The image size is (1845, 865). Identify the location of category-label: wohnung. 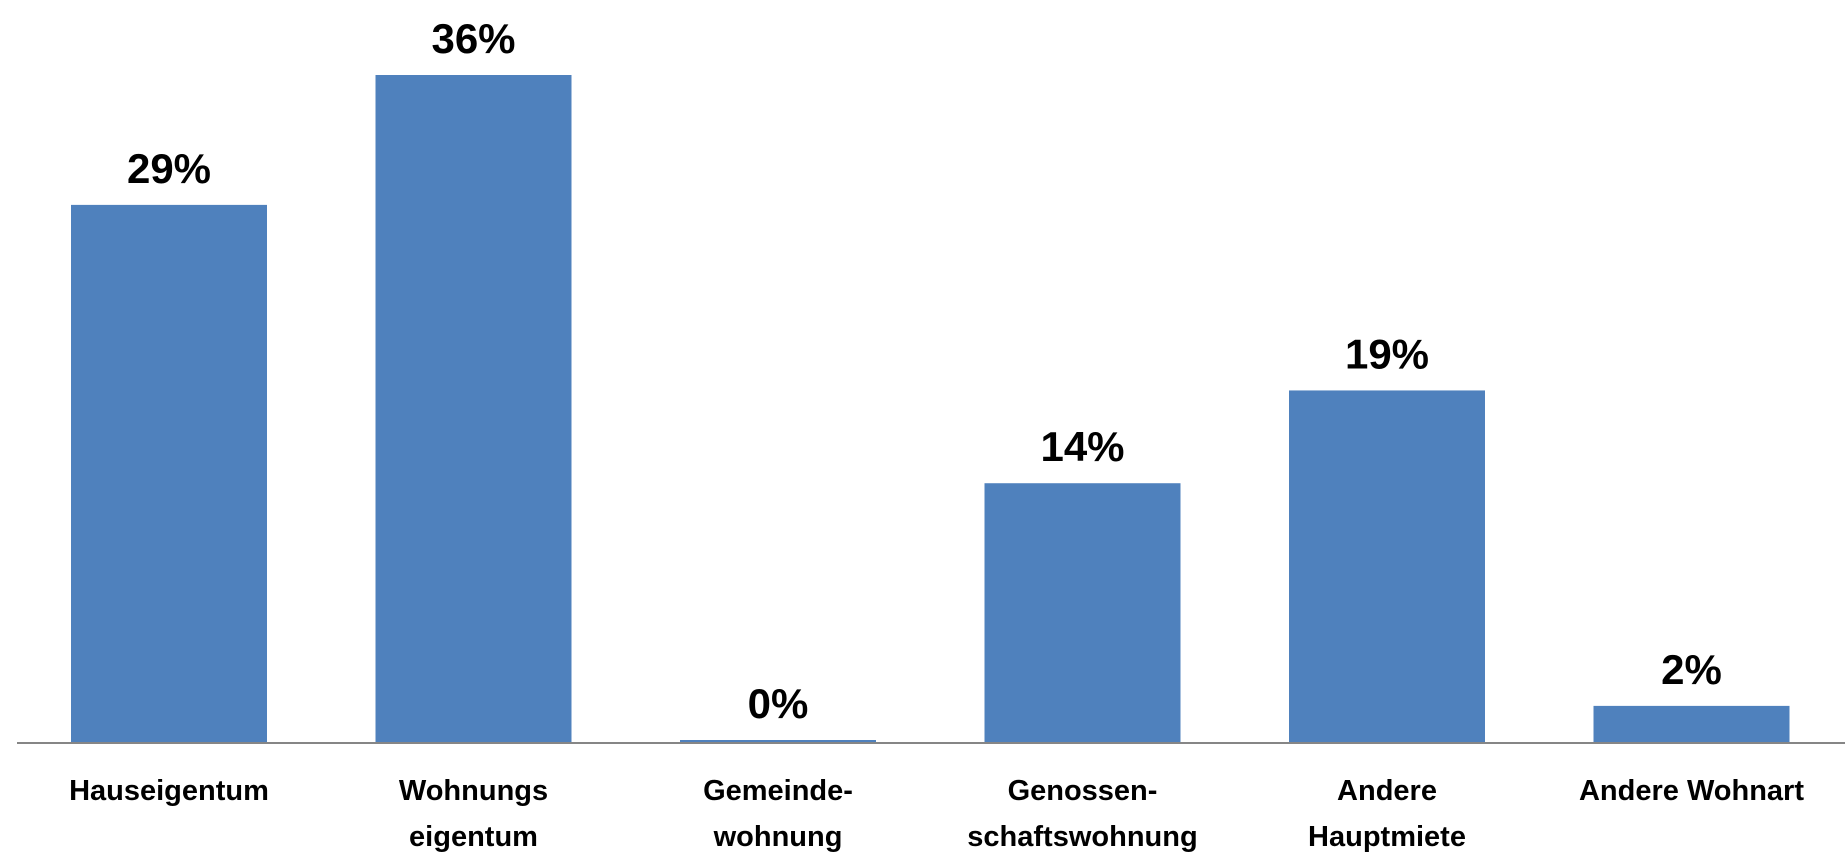
(778, 837).